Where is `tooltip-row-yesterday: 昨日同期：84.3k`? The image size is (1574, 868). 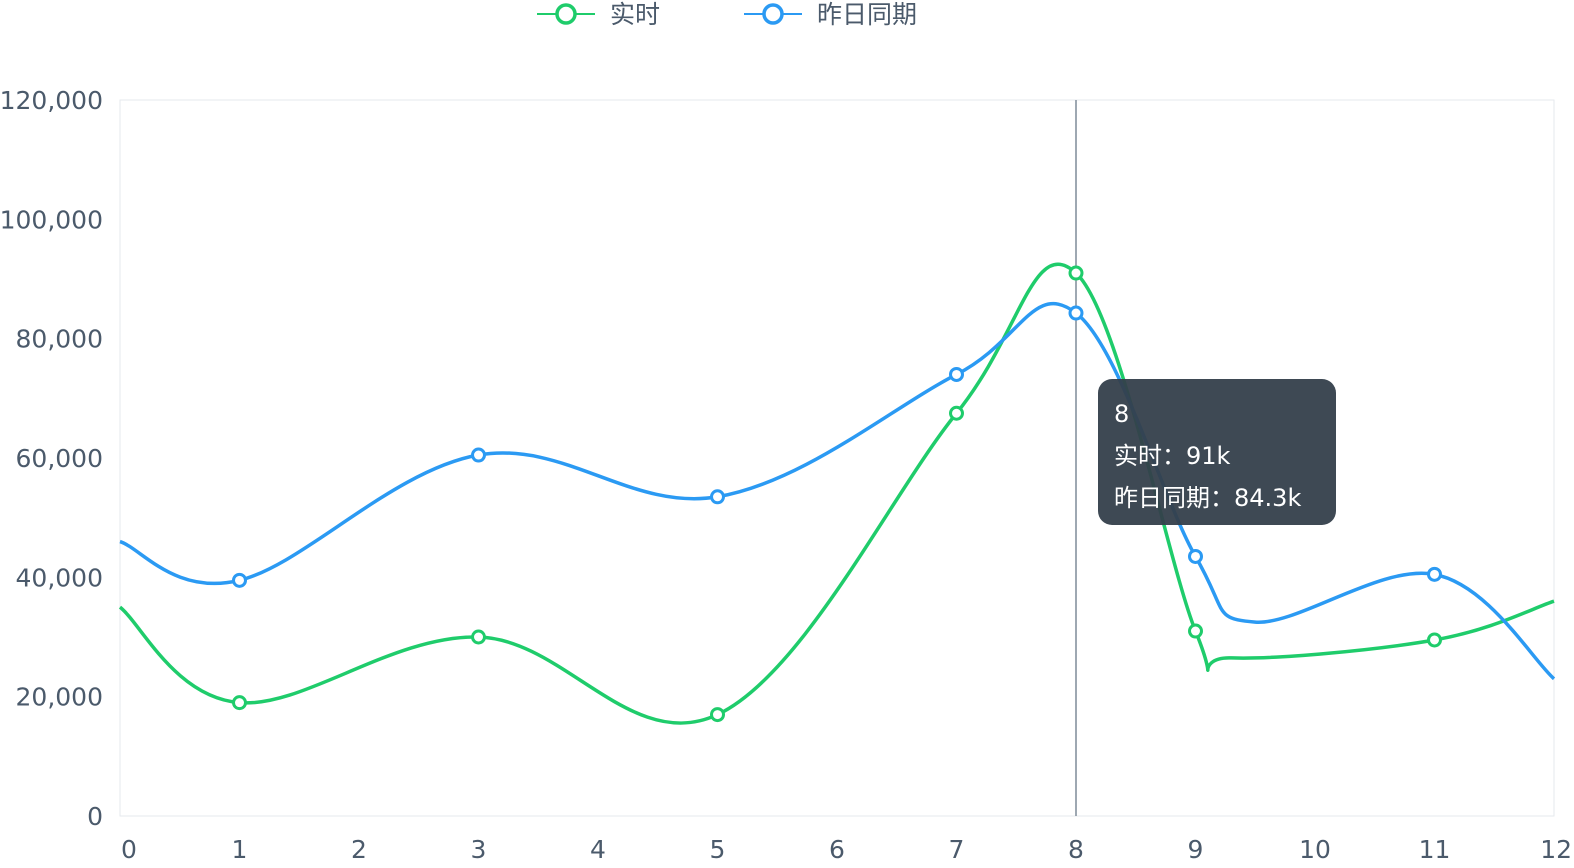 tooltip-row-yesterday: 昨日同期：84.3k is located at coordinates (1217, 498).